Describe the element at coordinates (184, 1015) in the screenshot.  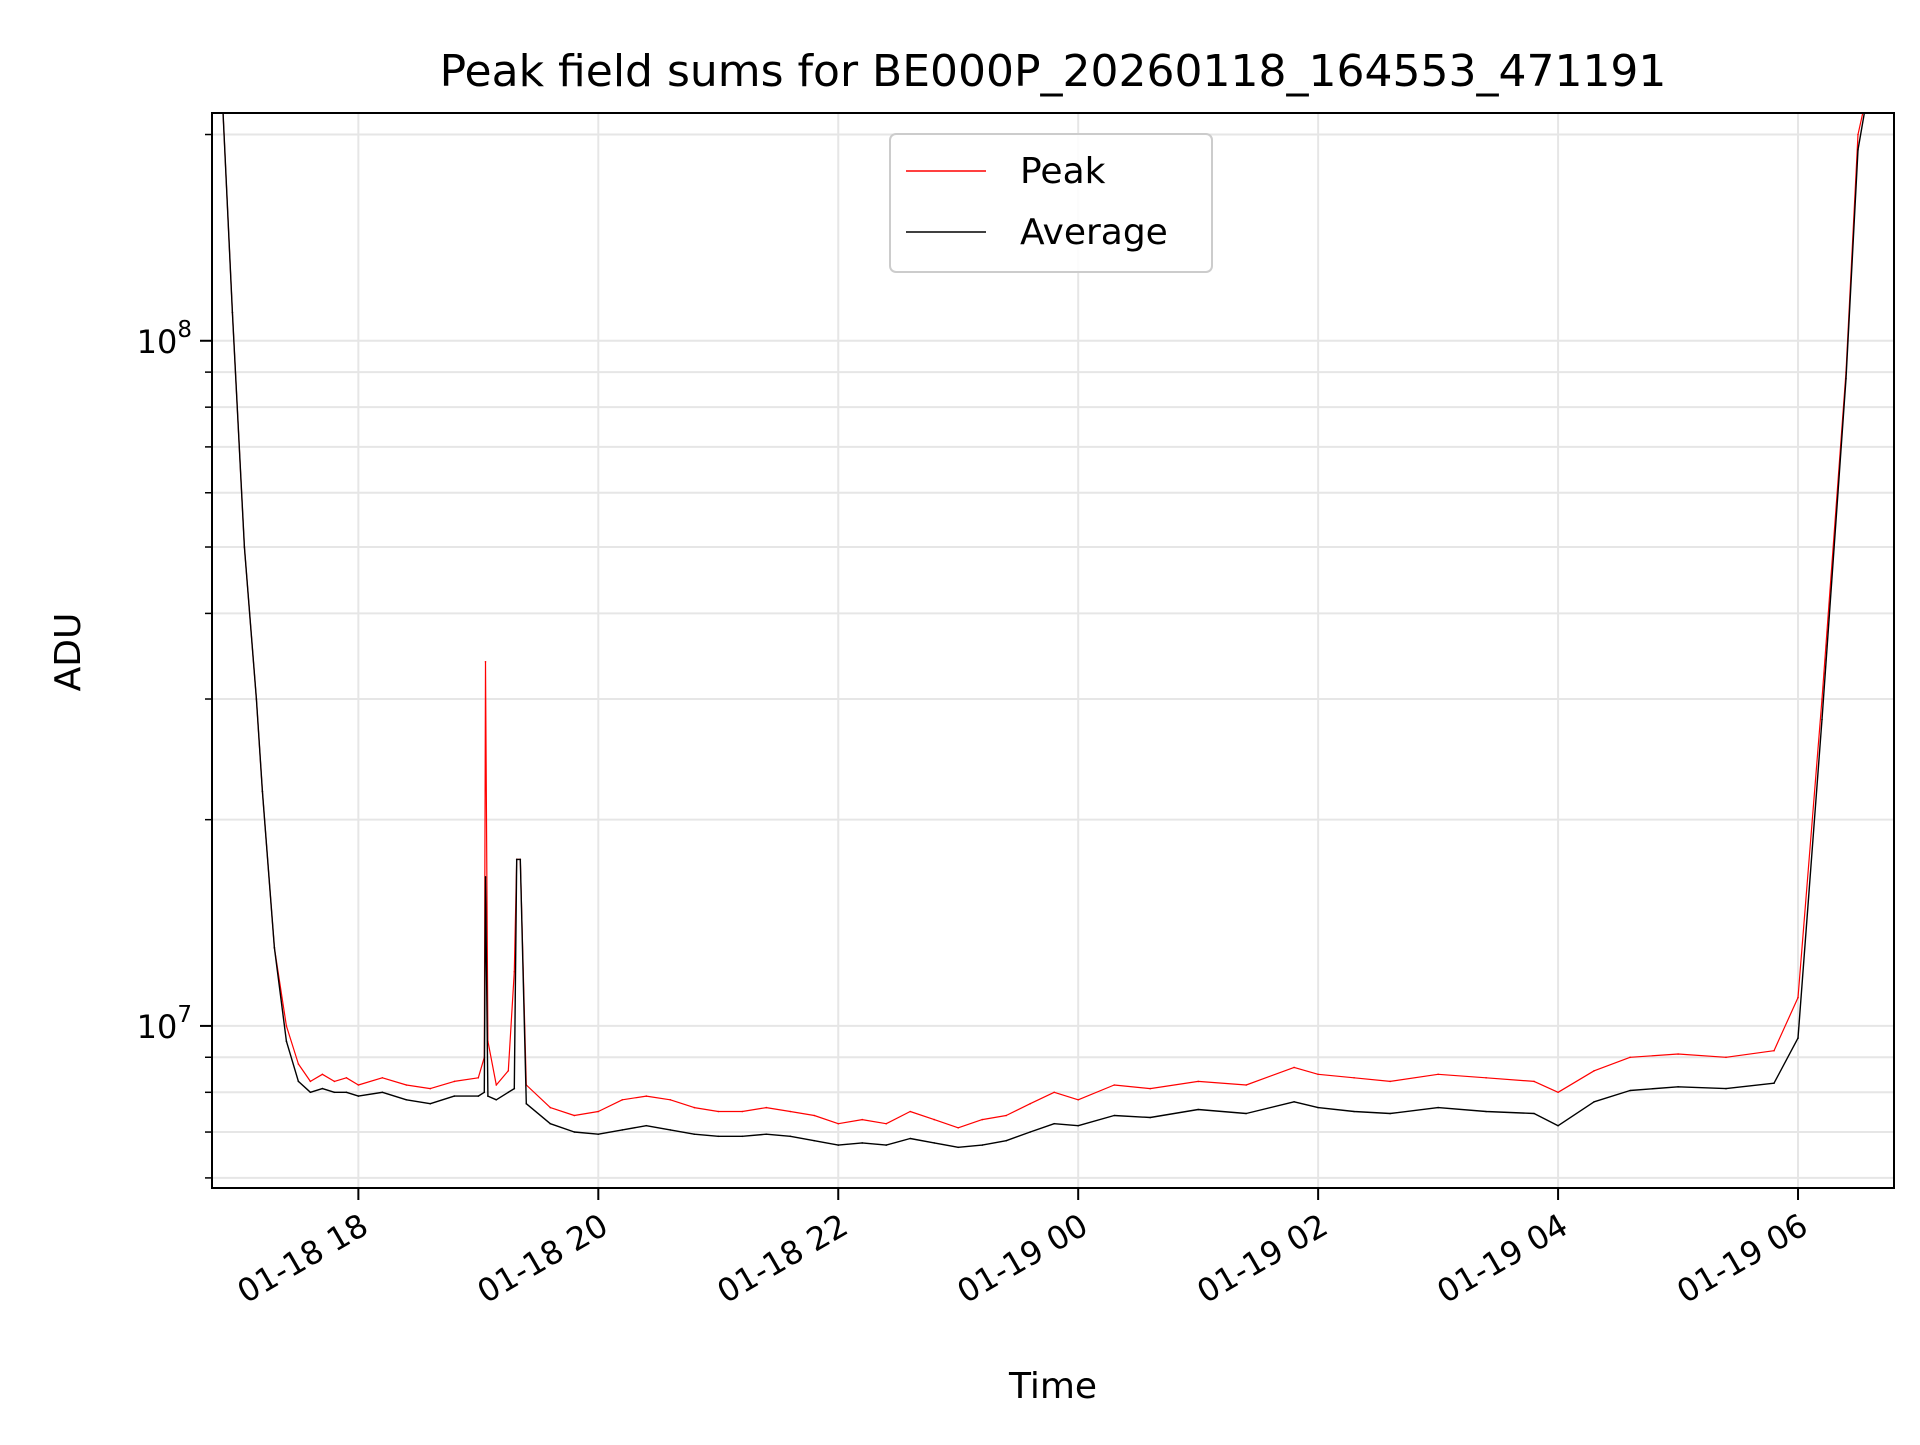
I see `y-tick-label-exponent: 7` at that location.